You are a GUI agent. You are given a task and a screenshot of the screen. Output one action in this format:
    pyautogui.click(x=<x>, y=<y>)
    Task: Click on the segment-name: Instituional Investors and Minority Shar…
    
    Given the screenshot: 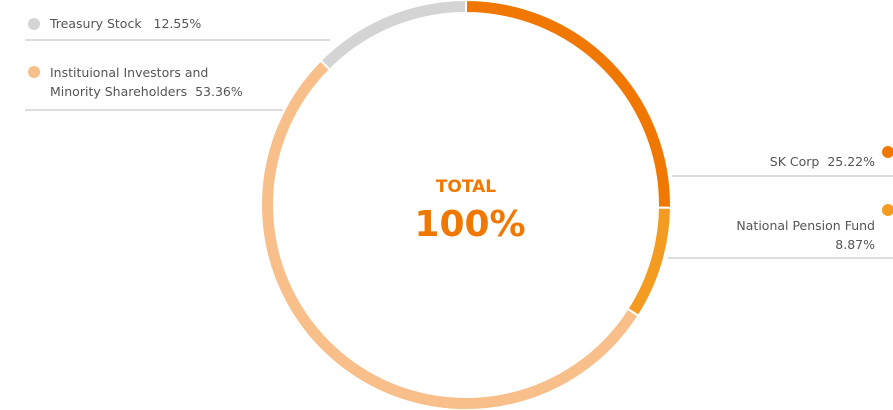 What is the action you would take?
    pyautogui.click(x=129, y=82)
    